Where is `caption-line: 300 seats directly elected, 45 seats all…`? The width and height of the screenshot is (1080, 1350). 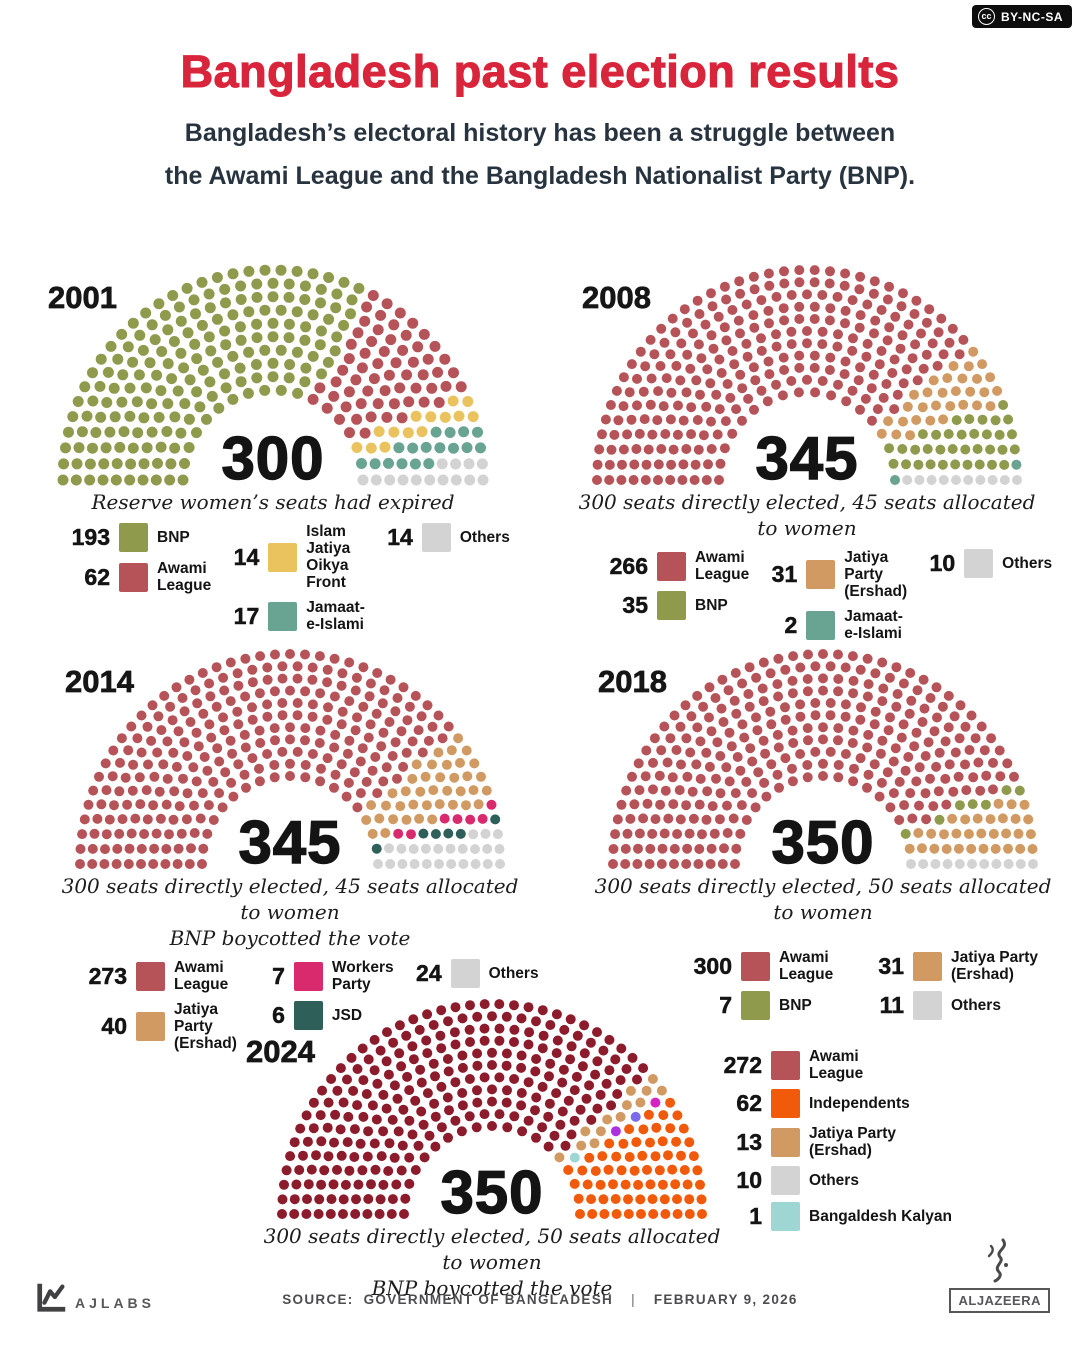 caption-line: 300 seats directly elected, 45 seats all… is located at coordinates (807, 515).